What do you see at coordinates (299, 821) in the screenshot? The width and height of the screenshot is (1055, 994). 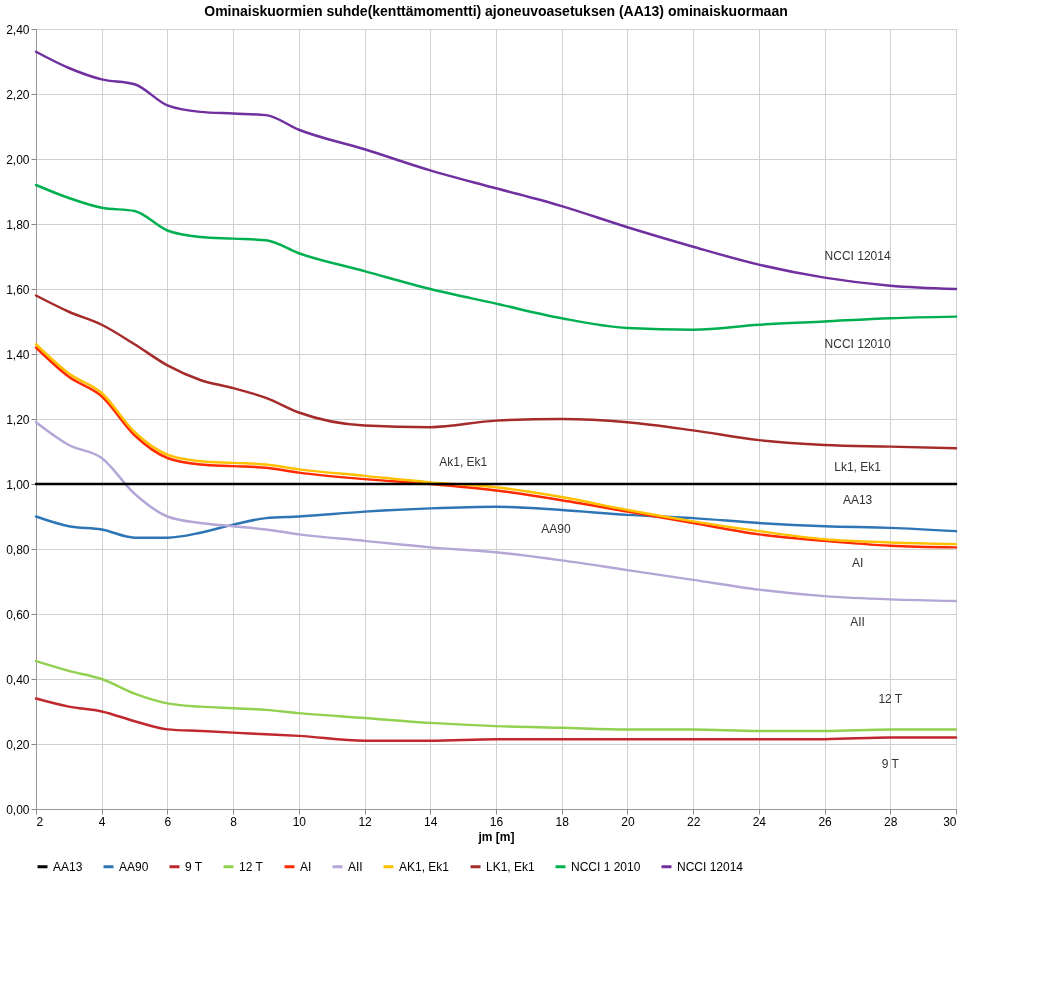 I see `x-tick-label: 10` at bounding box center [299, 821].